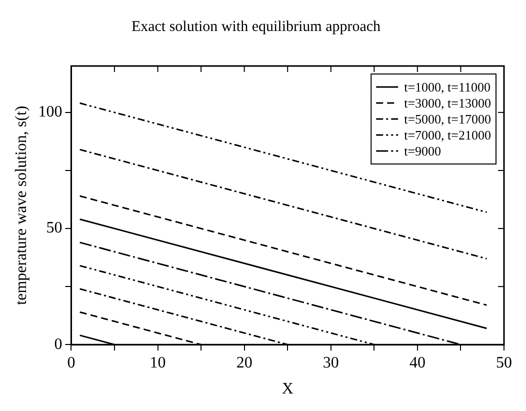 The height and width of the screenshot is (411, 526). I want to click on legend-label: t=1000, t=11000, so click(447, 86).